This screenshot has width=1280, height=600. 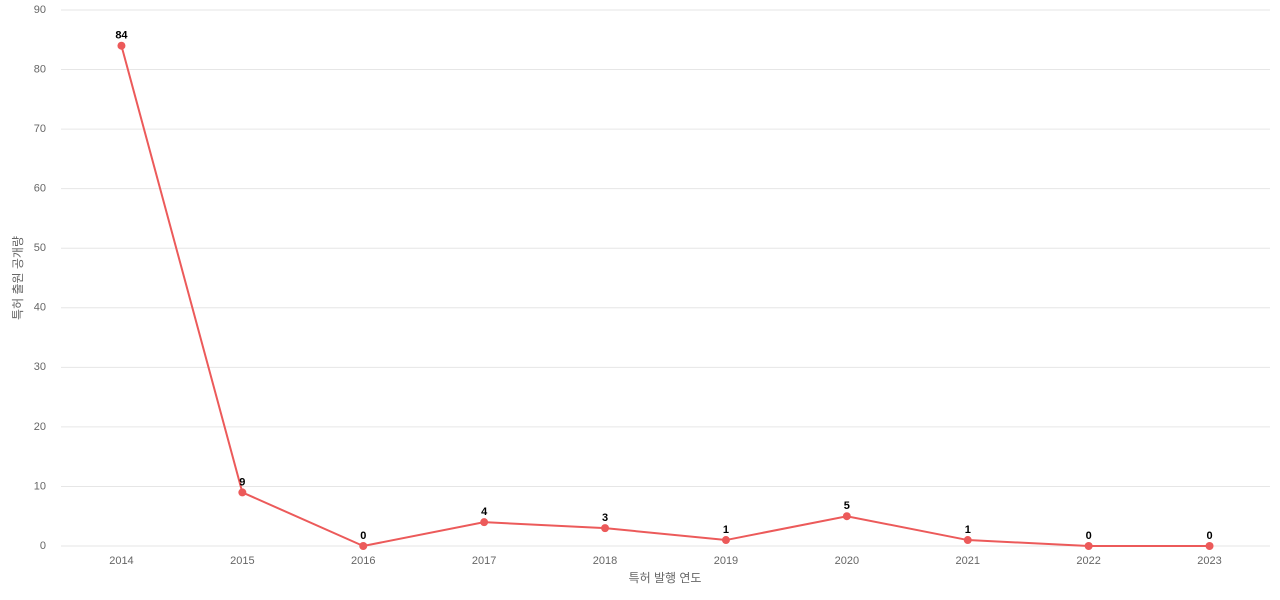 What do you see at coordinates (605, 518) in the screenshot?
I see `value-label: 3` at bounding box center [605, 518].